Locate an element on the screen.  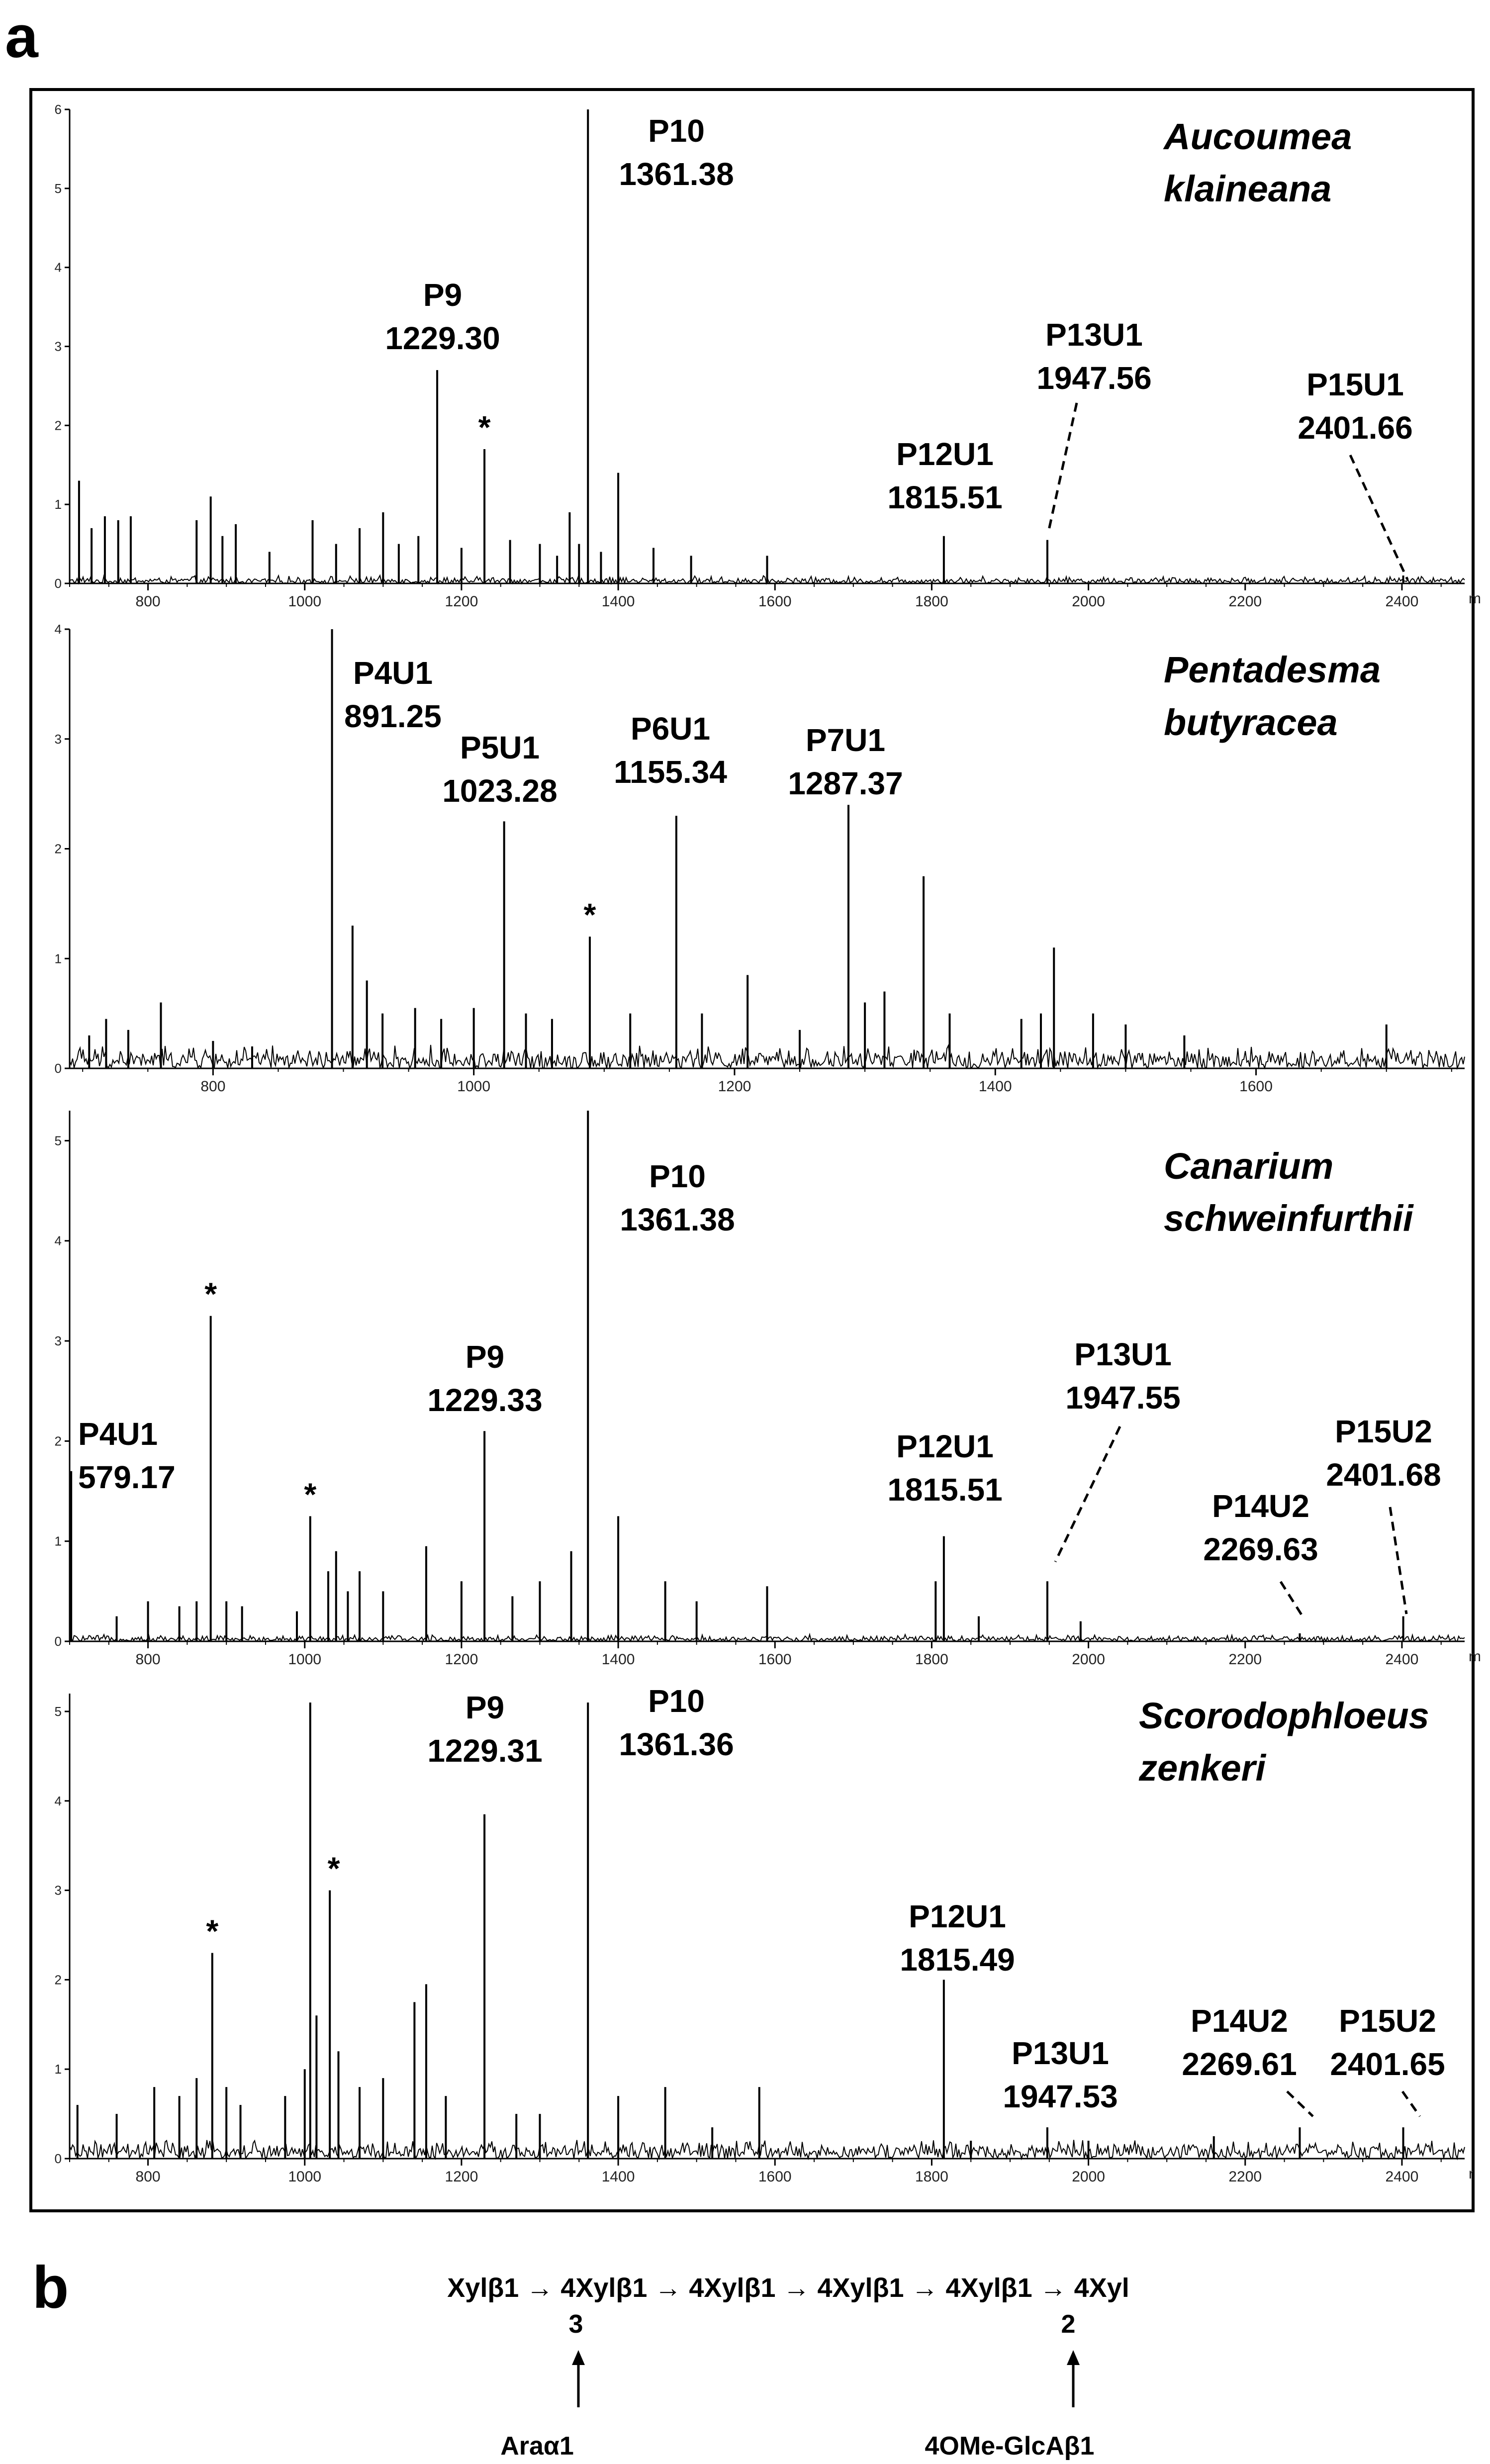
species-3-line1: Canarium is located at coordinates (1248, 1166).